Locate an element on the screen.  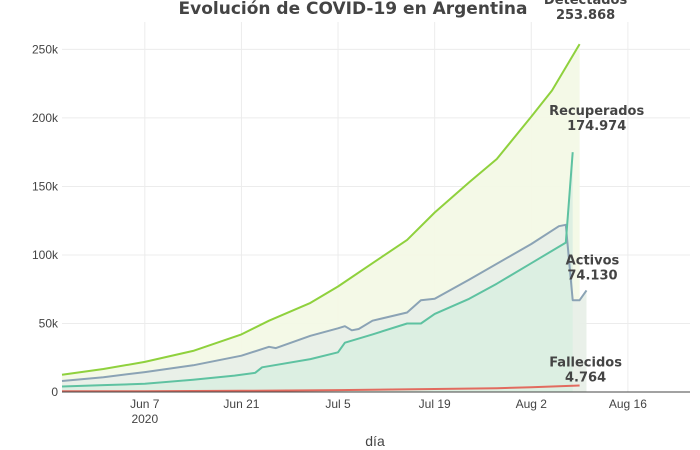
annotation-series-value: 74.130 is located at coordinates (592, 275).